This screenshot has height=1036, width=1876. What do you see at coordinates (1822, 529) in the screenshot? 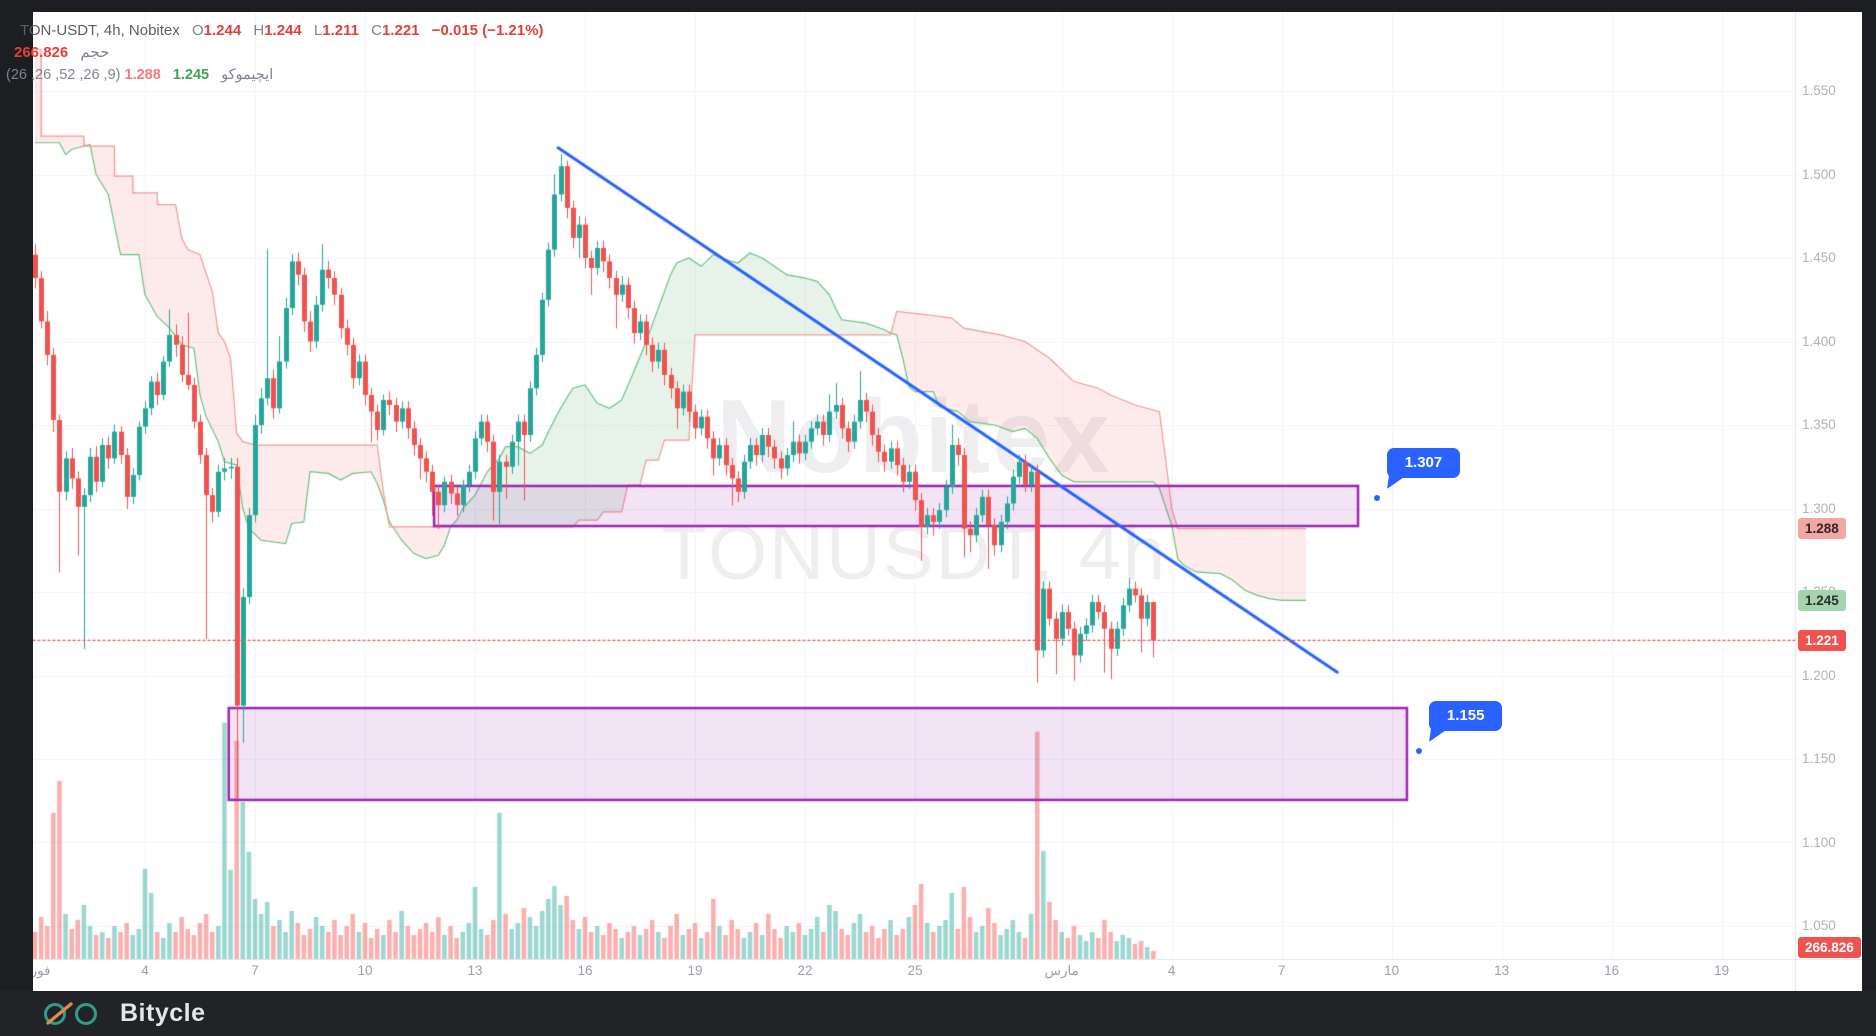
I see `price-tag-spanB: 1.288` at bounding box center [1822, 529].